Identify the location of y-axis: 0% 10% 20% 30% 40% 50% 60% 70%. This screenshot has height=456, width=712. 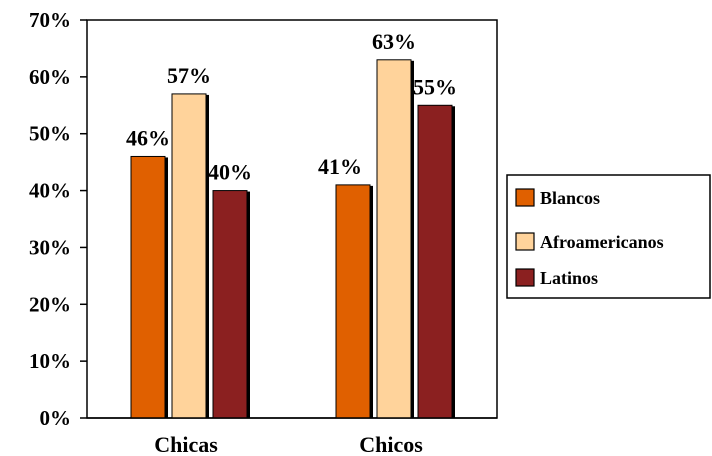
(58, 219).